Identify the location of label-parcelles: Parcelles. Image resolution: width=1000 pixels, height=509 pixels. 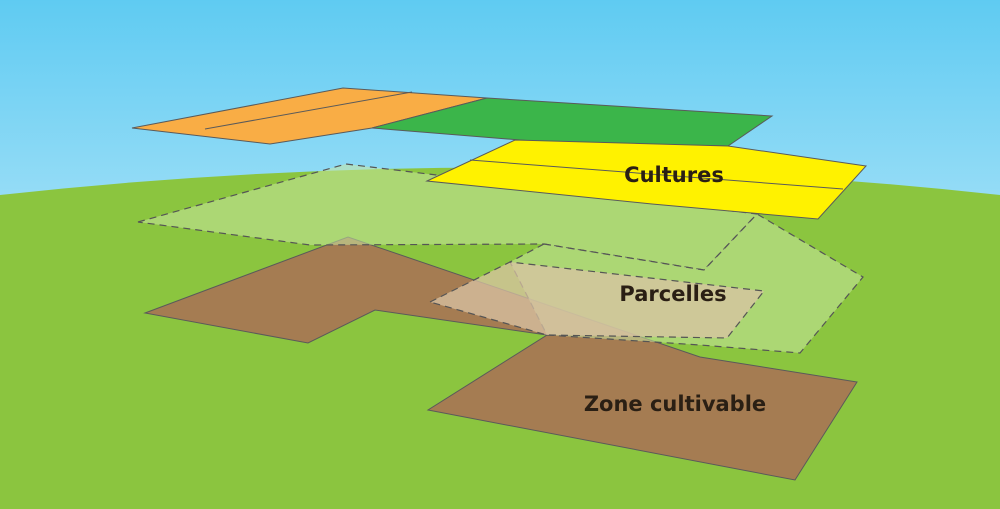
(672, 294).